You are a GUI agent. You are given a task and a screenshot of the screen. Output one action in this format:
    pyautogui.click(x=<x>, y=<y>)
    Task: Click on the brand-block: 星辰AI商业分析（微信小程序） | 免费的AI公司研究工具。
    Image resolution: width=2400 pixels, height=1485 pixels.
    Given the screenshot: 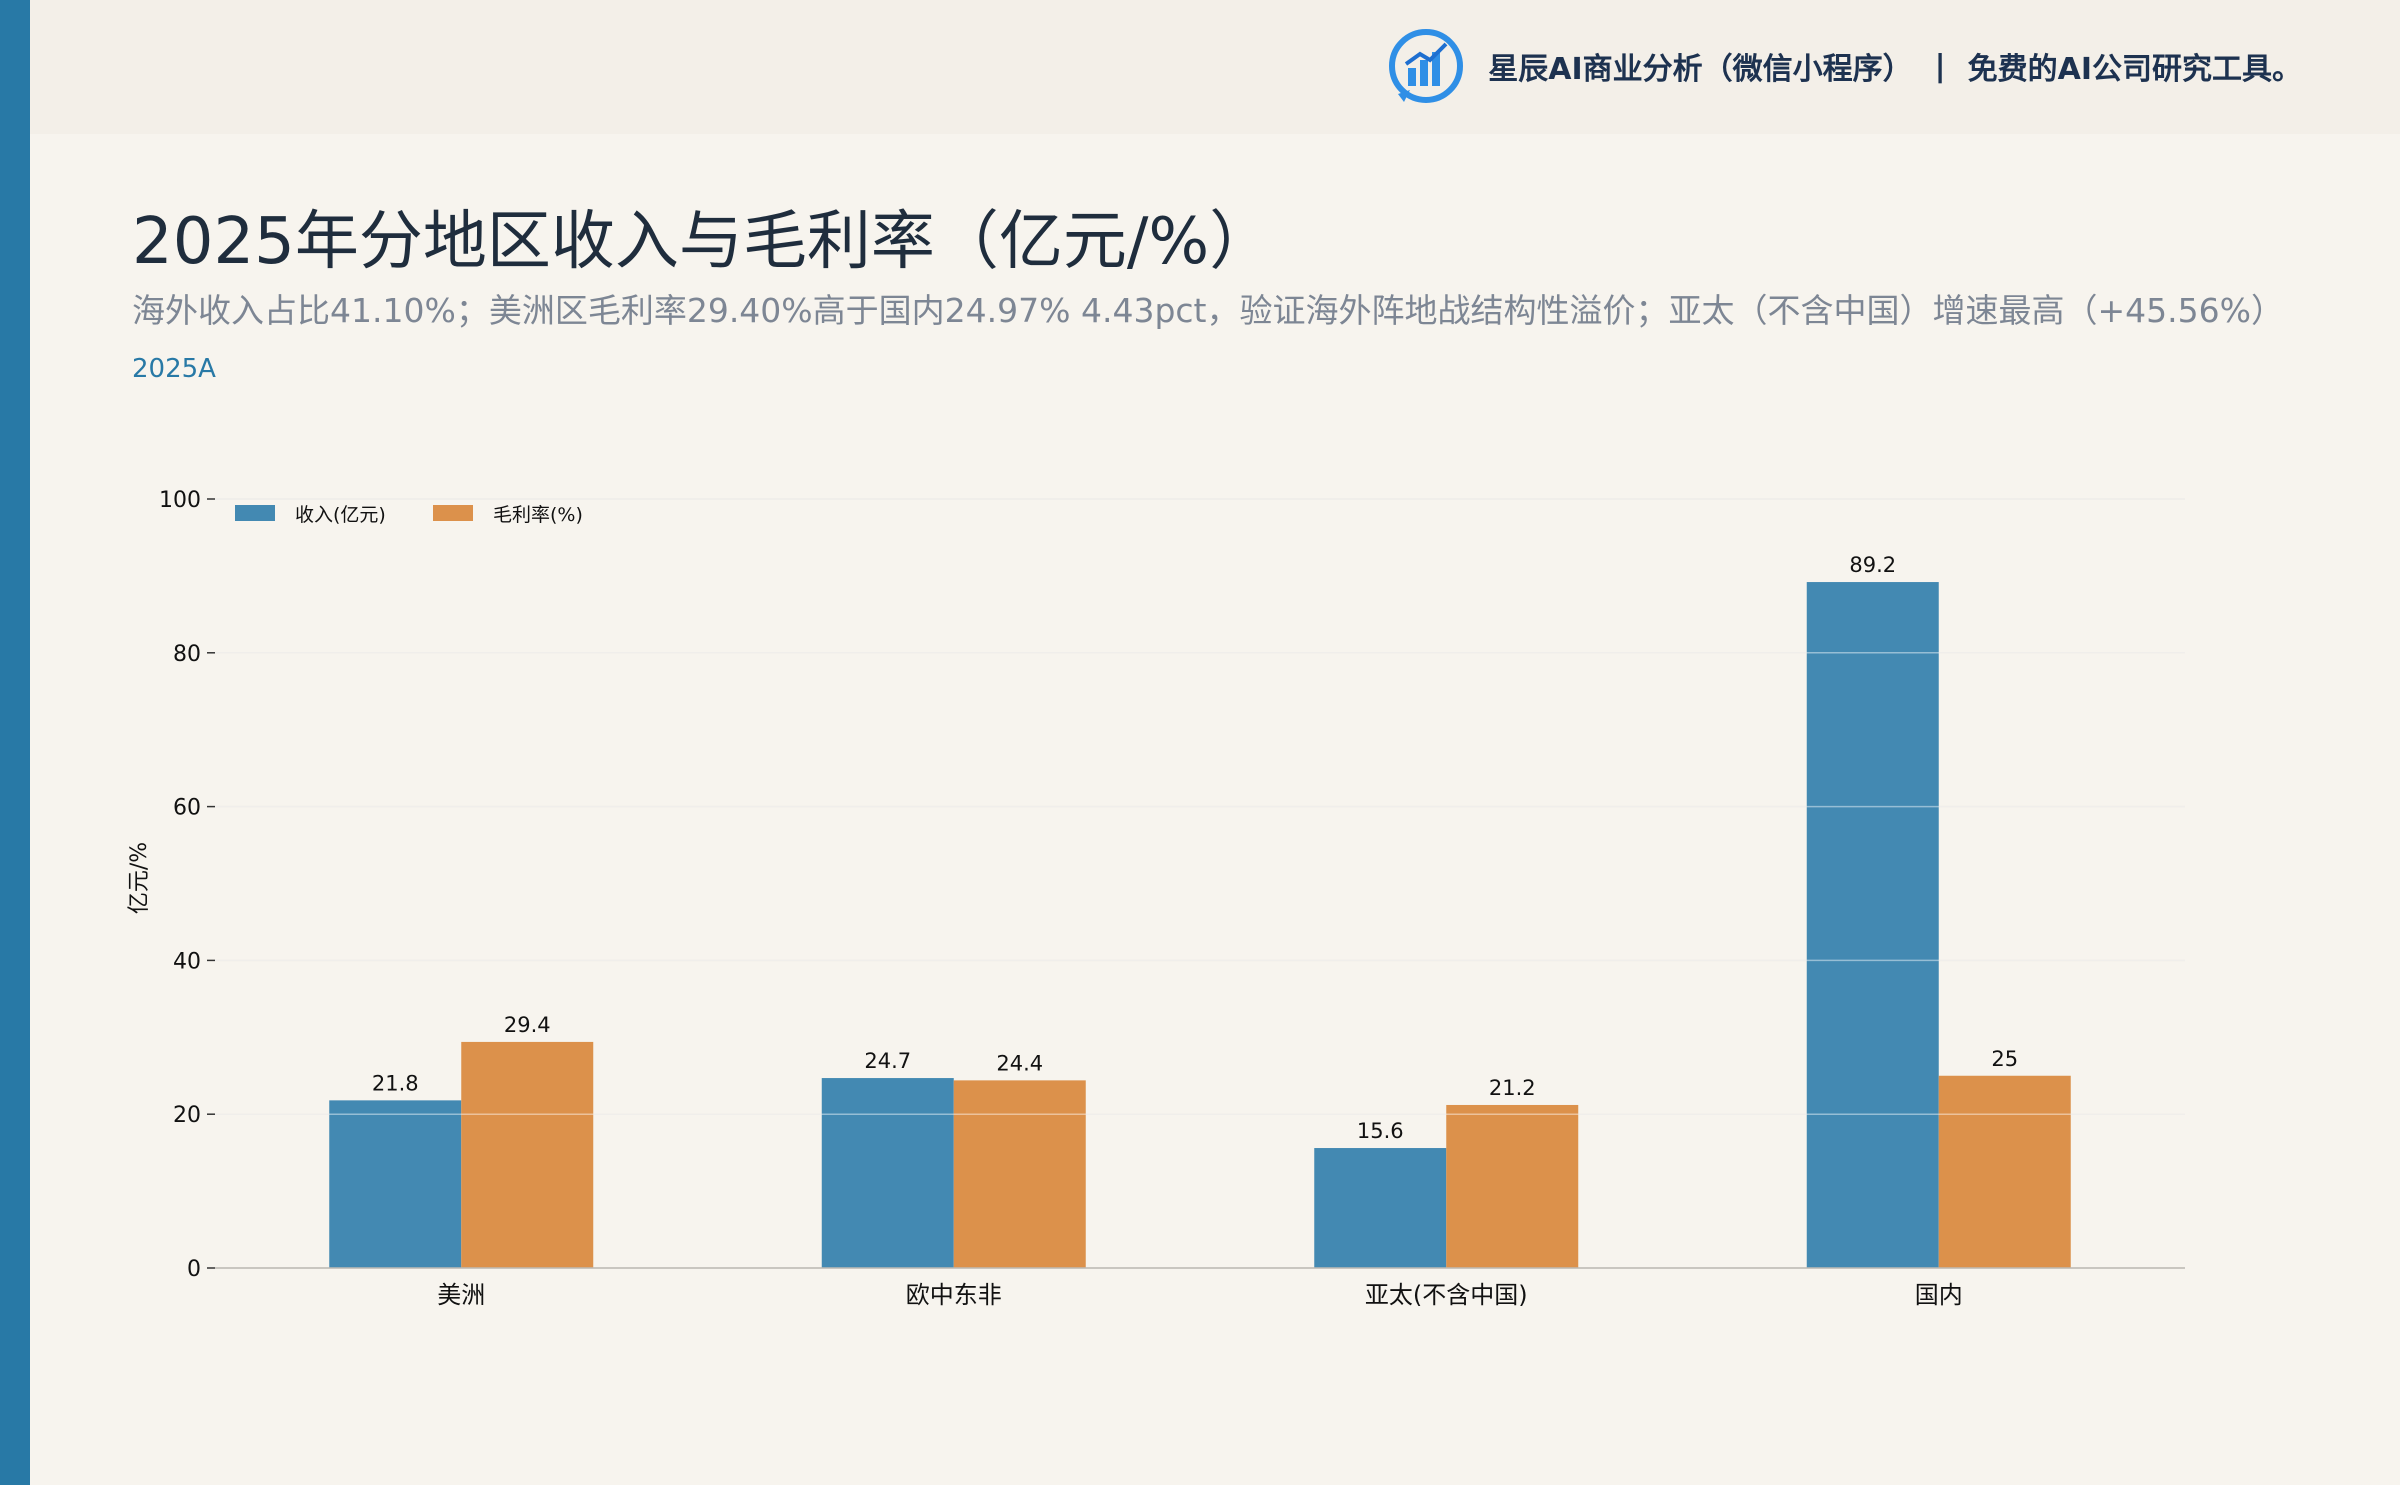 What is the action you would take?
    pyautogui.click(x=1843, y=66)
    